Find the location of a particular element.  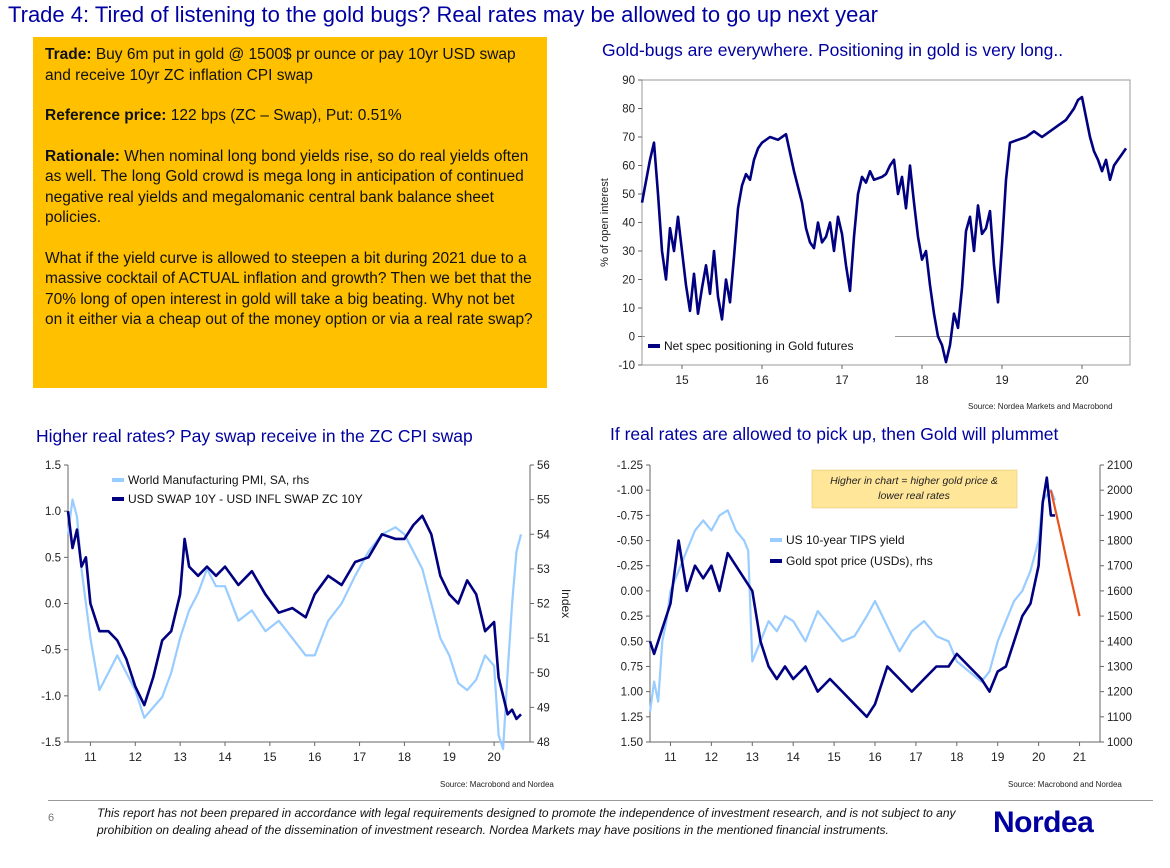

y-tick-label: -1.0 is located at coordinates (51, 697).